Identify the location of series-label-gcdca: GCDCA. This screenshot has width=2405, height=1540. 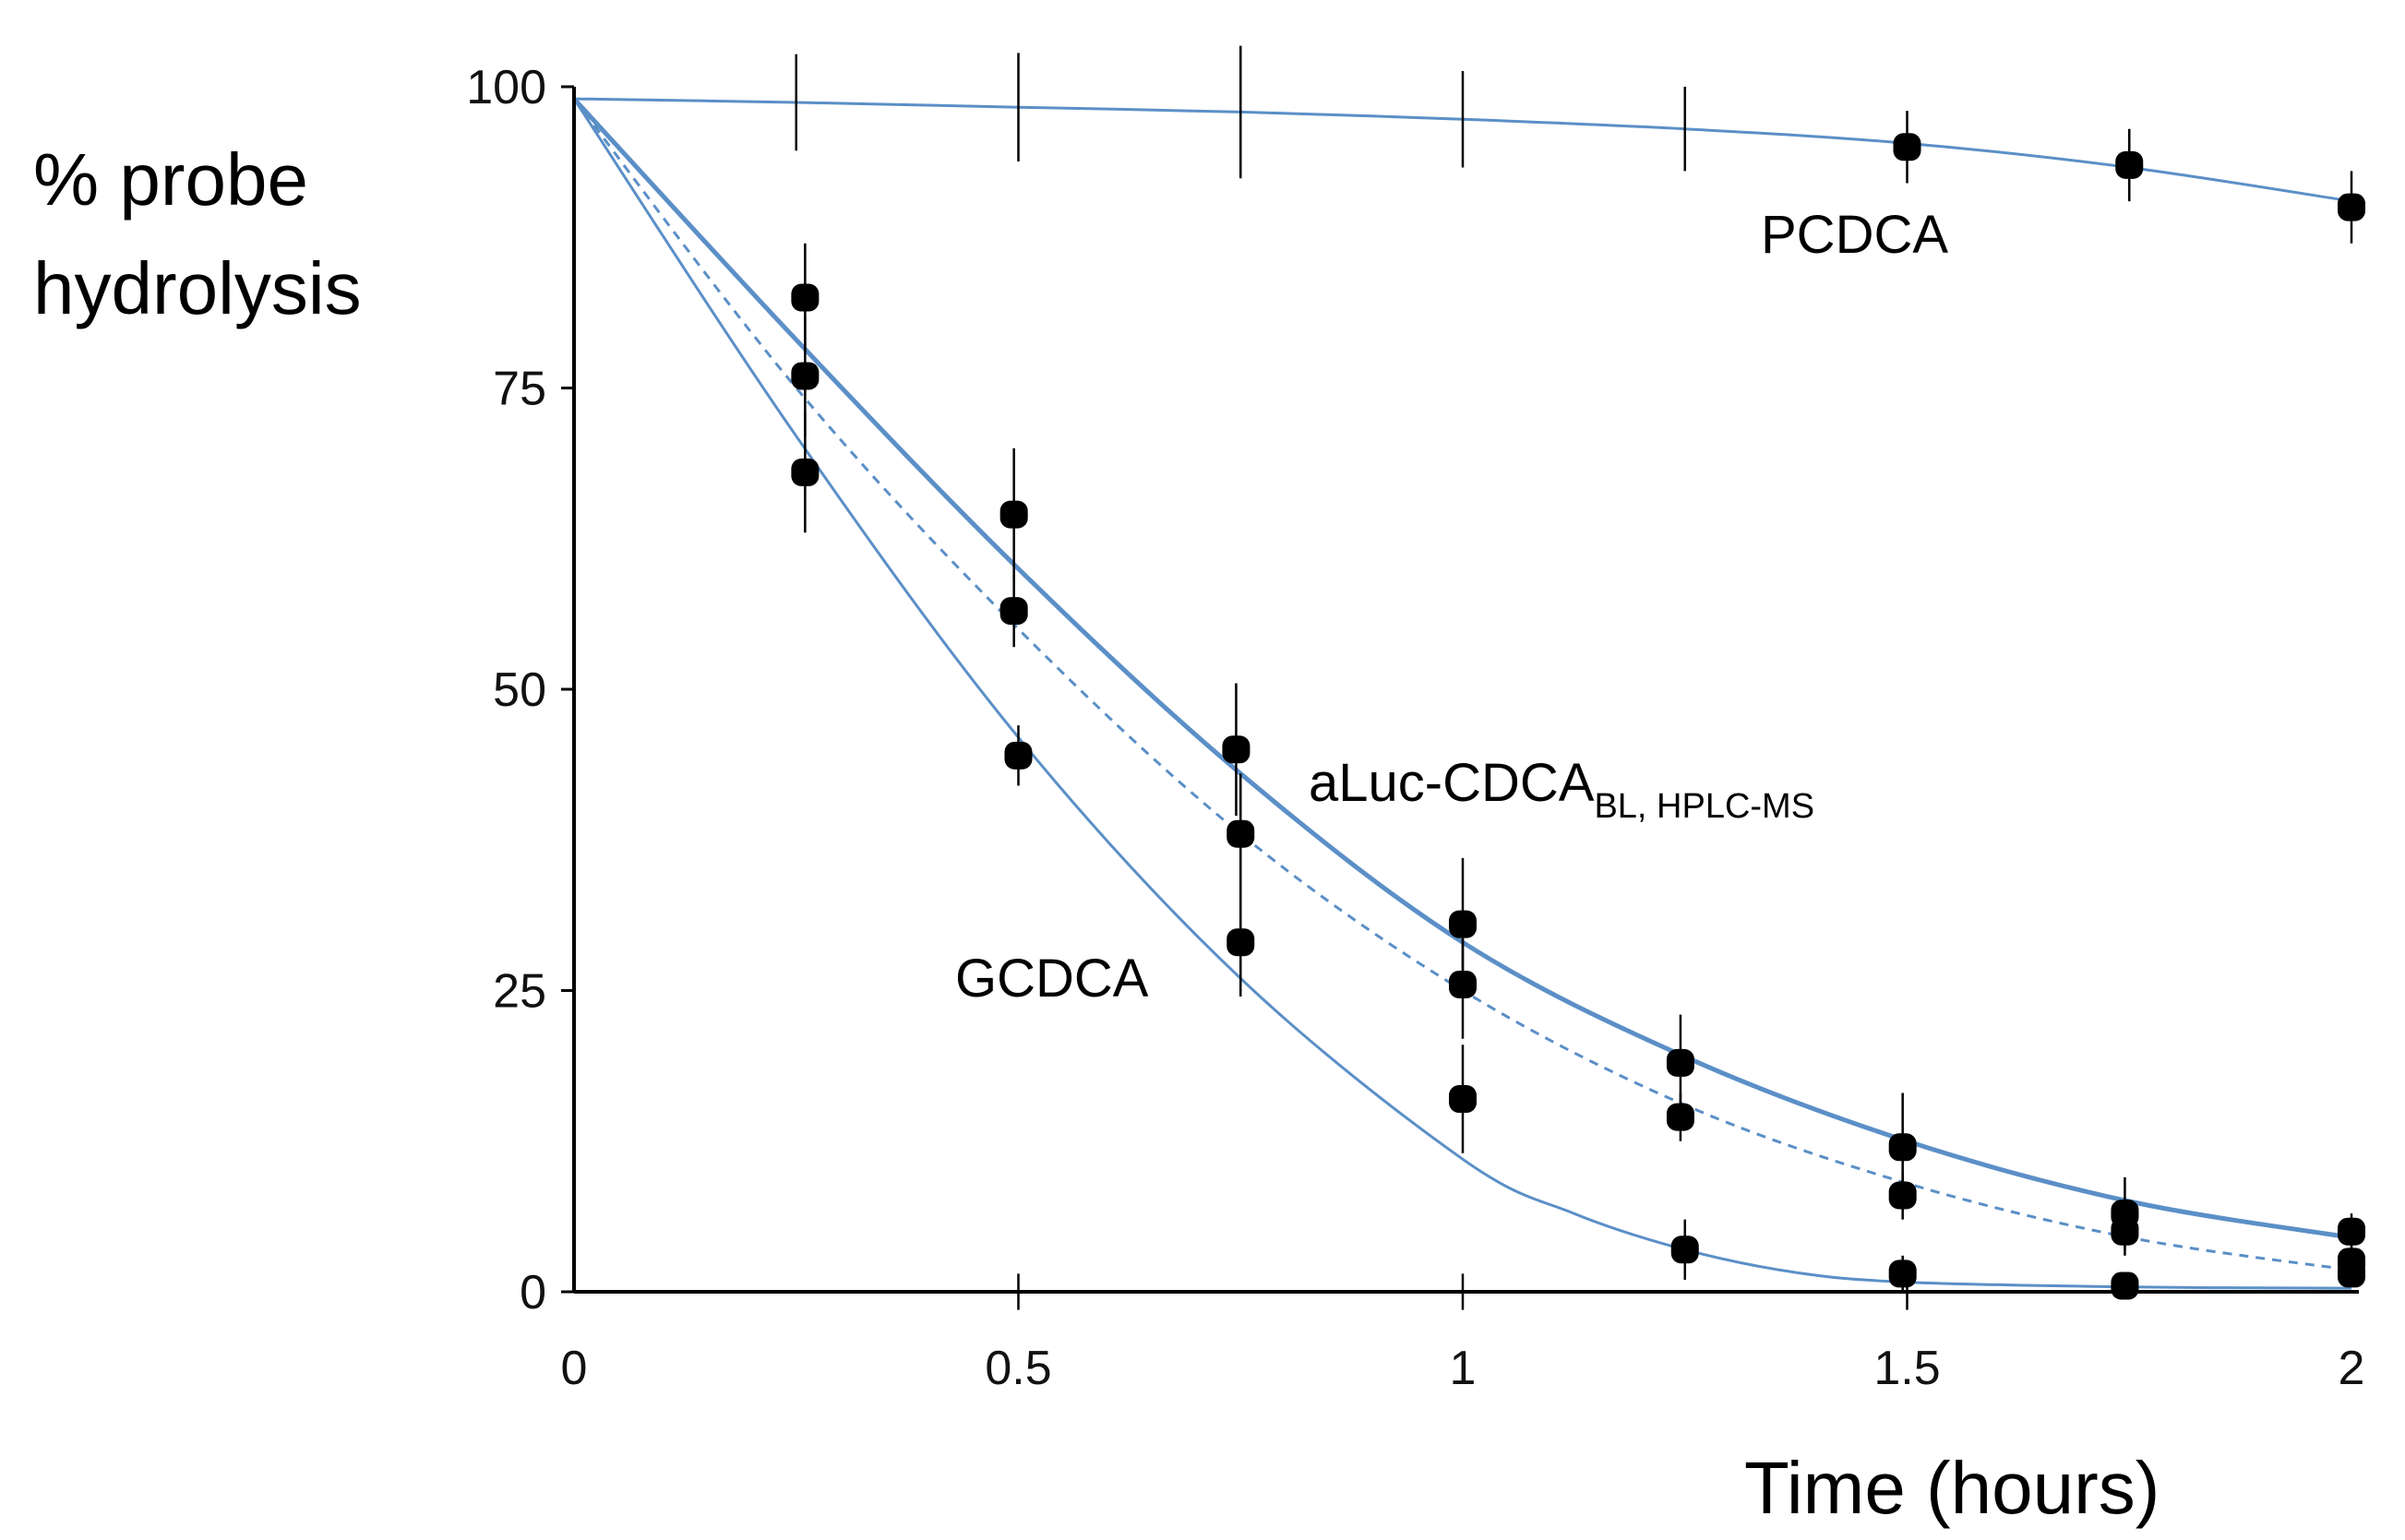
(1052, 979).